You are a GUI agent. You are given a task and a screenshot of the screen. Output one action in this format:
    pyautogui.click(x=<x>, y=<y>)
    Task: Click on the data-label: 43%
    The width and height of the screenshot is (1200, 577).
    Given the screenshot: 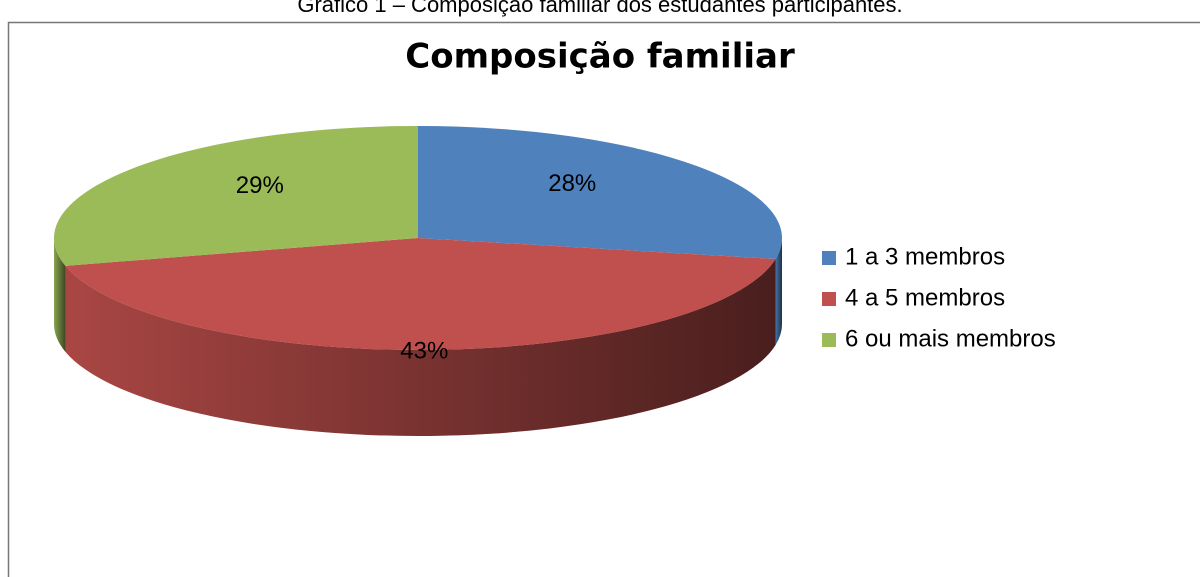 What is the action you would take?
    pyautogui.click(x=424, y=350)
    